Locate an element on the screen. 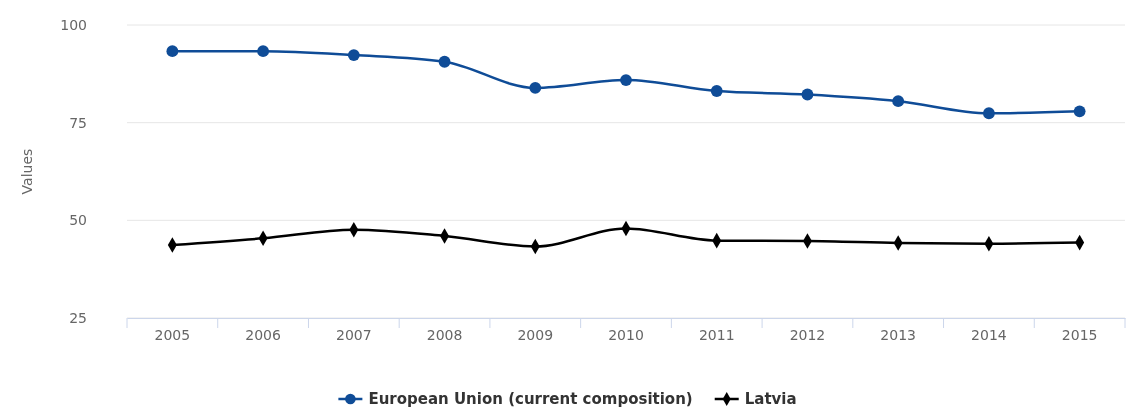 This screenshot has width=1135, height=413. x-tick-label: 2010 is located at coordinates (626, 334).